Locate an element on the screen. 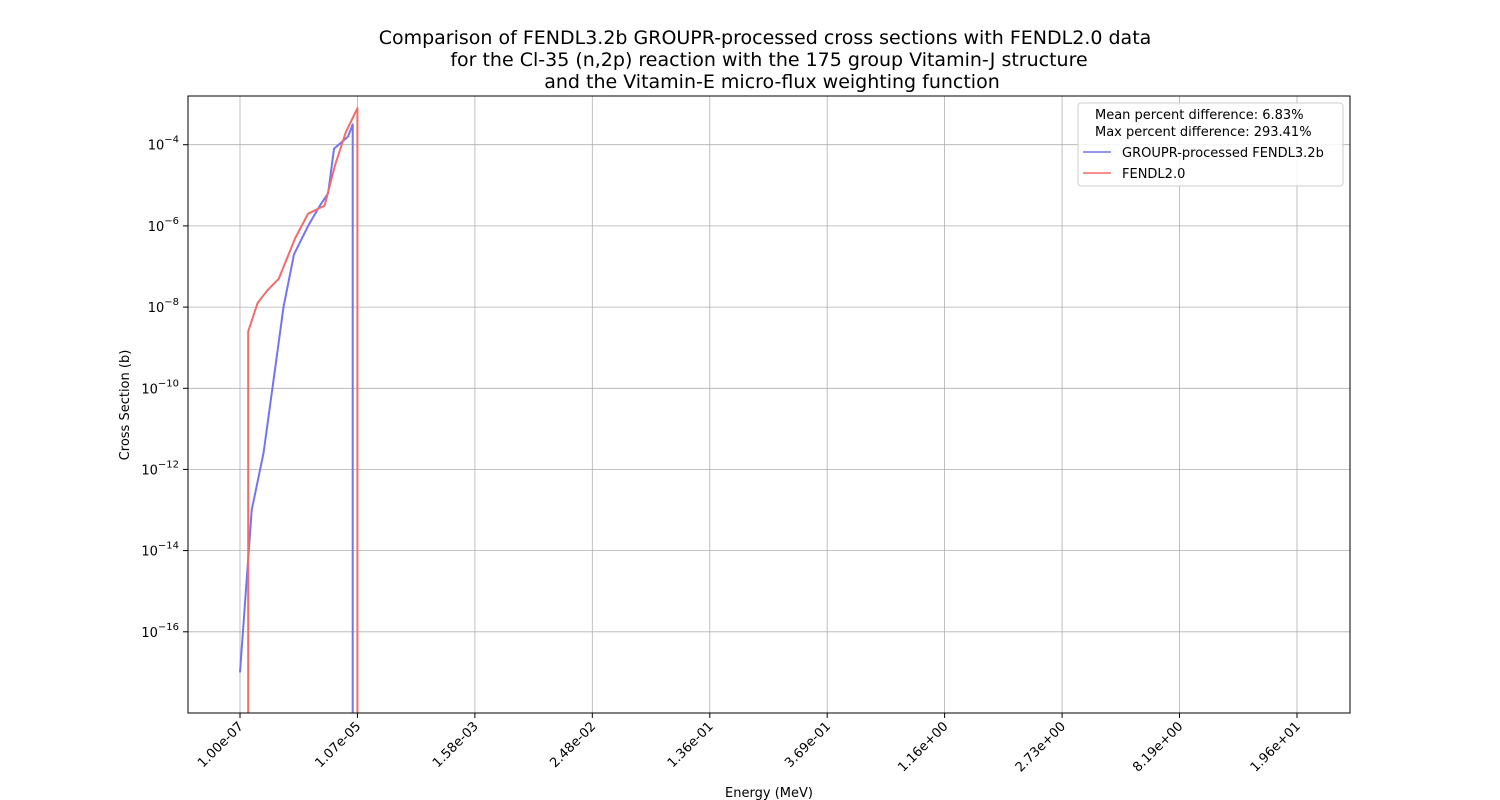  plot-series is located at coordinates (299, 410).